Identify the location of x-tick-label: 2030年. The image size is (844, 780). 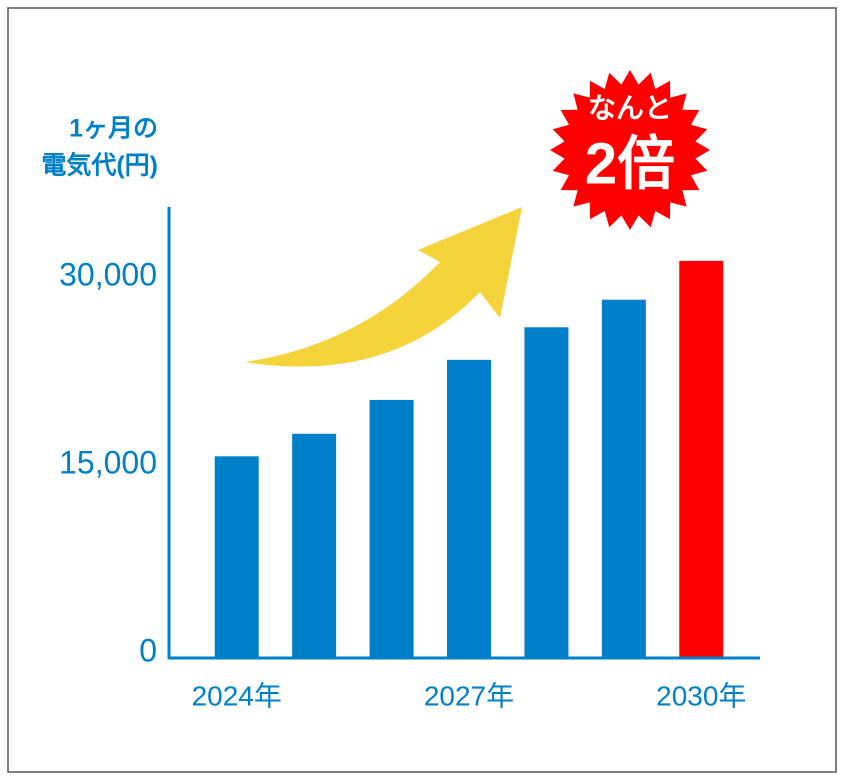
(701, 695).